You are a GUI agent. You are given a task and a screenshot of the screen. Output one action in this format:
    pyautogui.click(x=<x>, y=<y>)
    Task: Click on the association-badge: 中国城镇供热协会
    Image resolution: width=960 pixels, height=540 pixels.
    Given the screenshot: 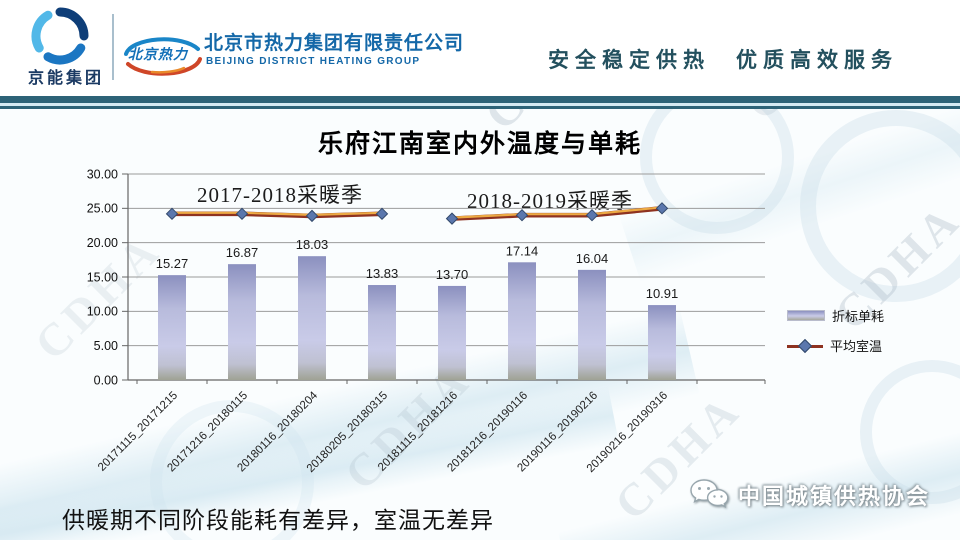 What is the action you would take?
    pyautogui.click(x=809, y=495)
    